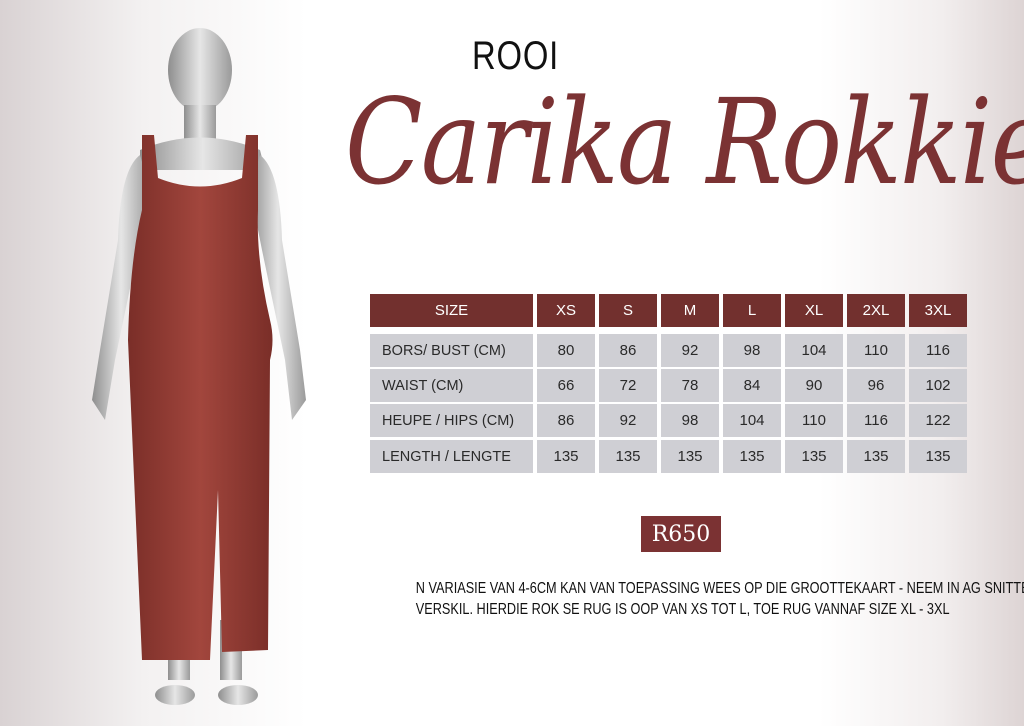  I want to click on header-s: S, so click(628, 310).